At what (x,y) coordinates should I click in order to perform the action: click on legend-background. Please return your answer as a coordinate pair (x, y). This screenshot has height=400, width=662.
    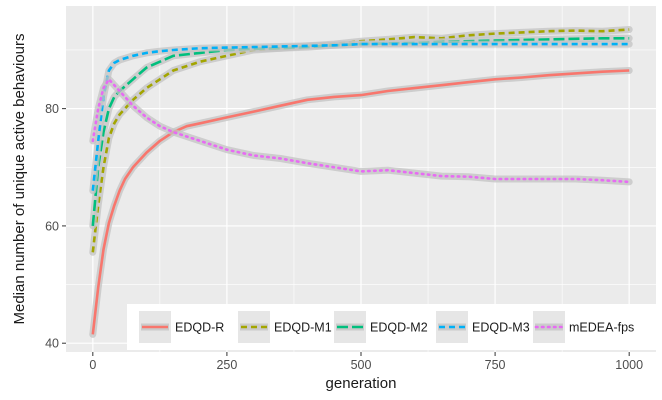
    Looking at the image, I should click on (391, 327).